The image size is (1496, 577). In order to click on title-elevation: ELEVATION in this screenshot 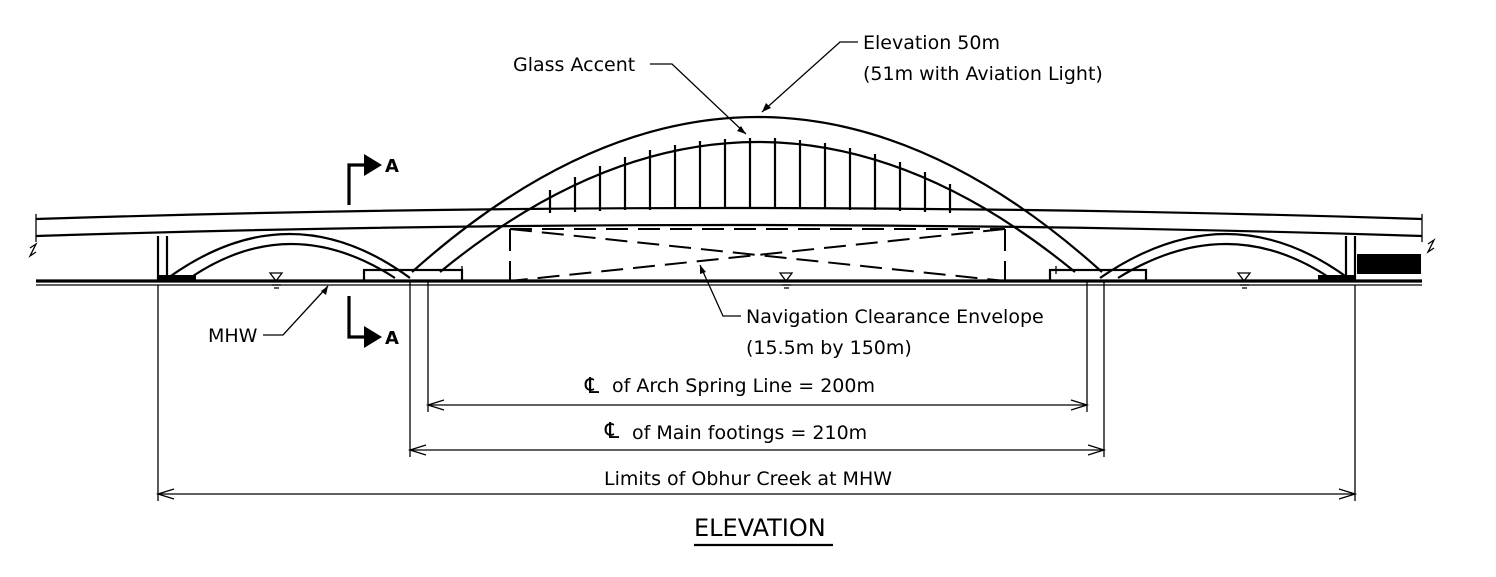, I will do `click(760, 528)`.